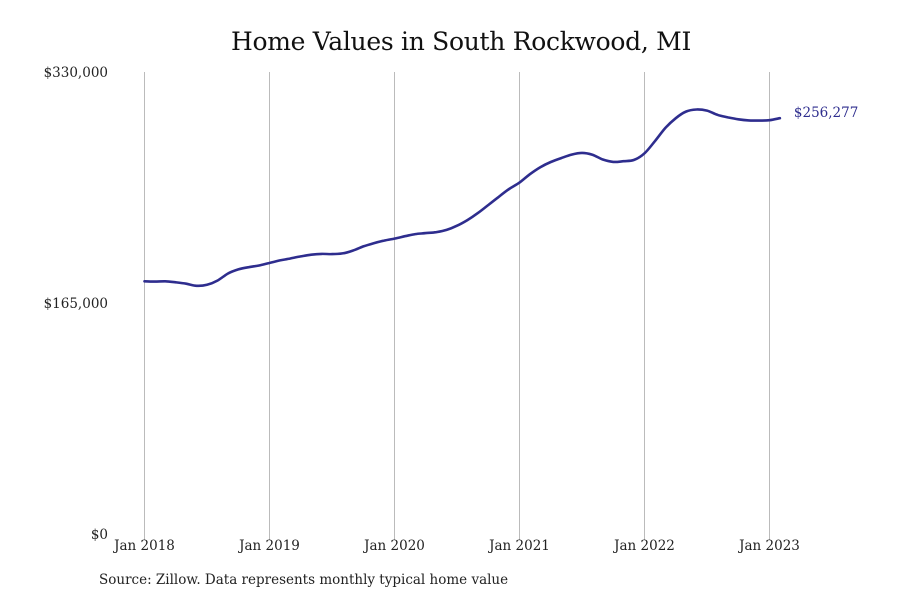  Describe the element at coordinates (393, 546) in the screenshot. I see `x-tick-label: Jan 2020` at that location.